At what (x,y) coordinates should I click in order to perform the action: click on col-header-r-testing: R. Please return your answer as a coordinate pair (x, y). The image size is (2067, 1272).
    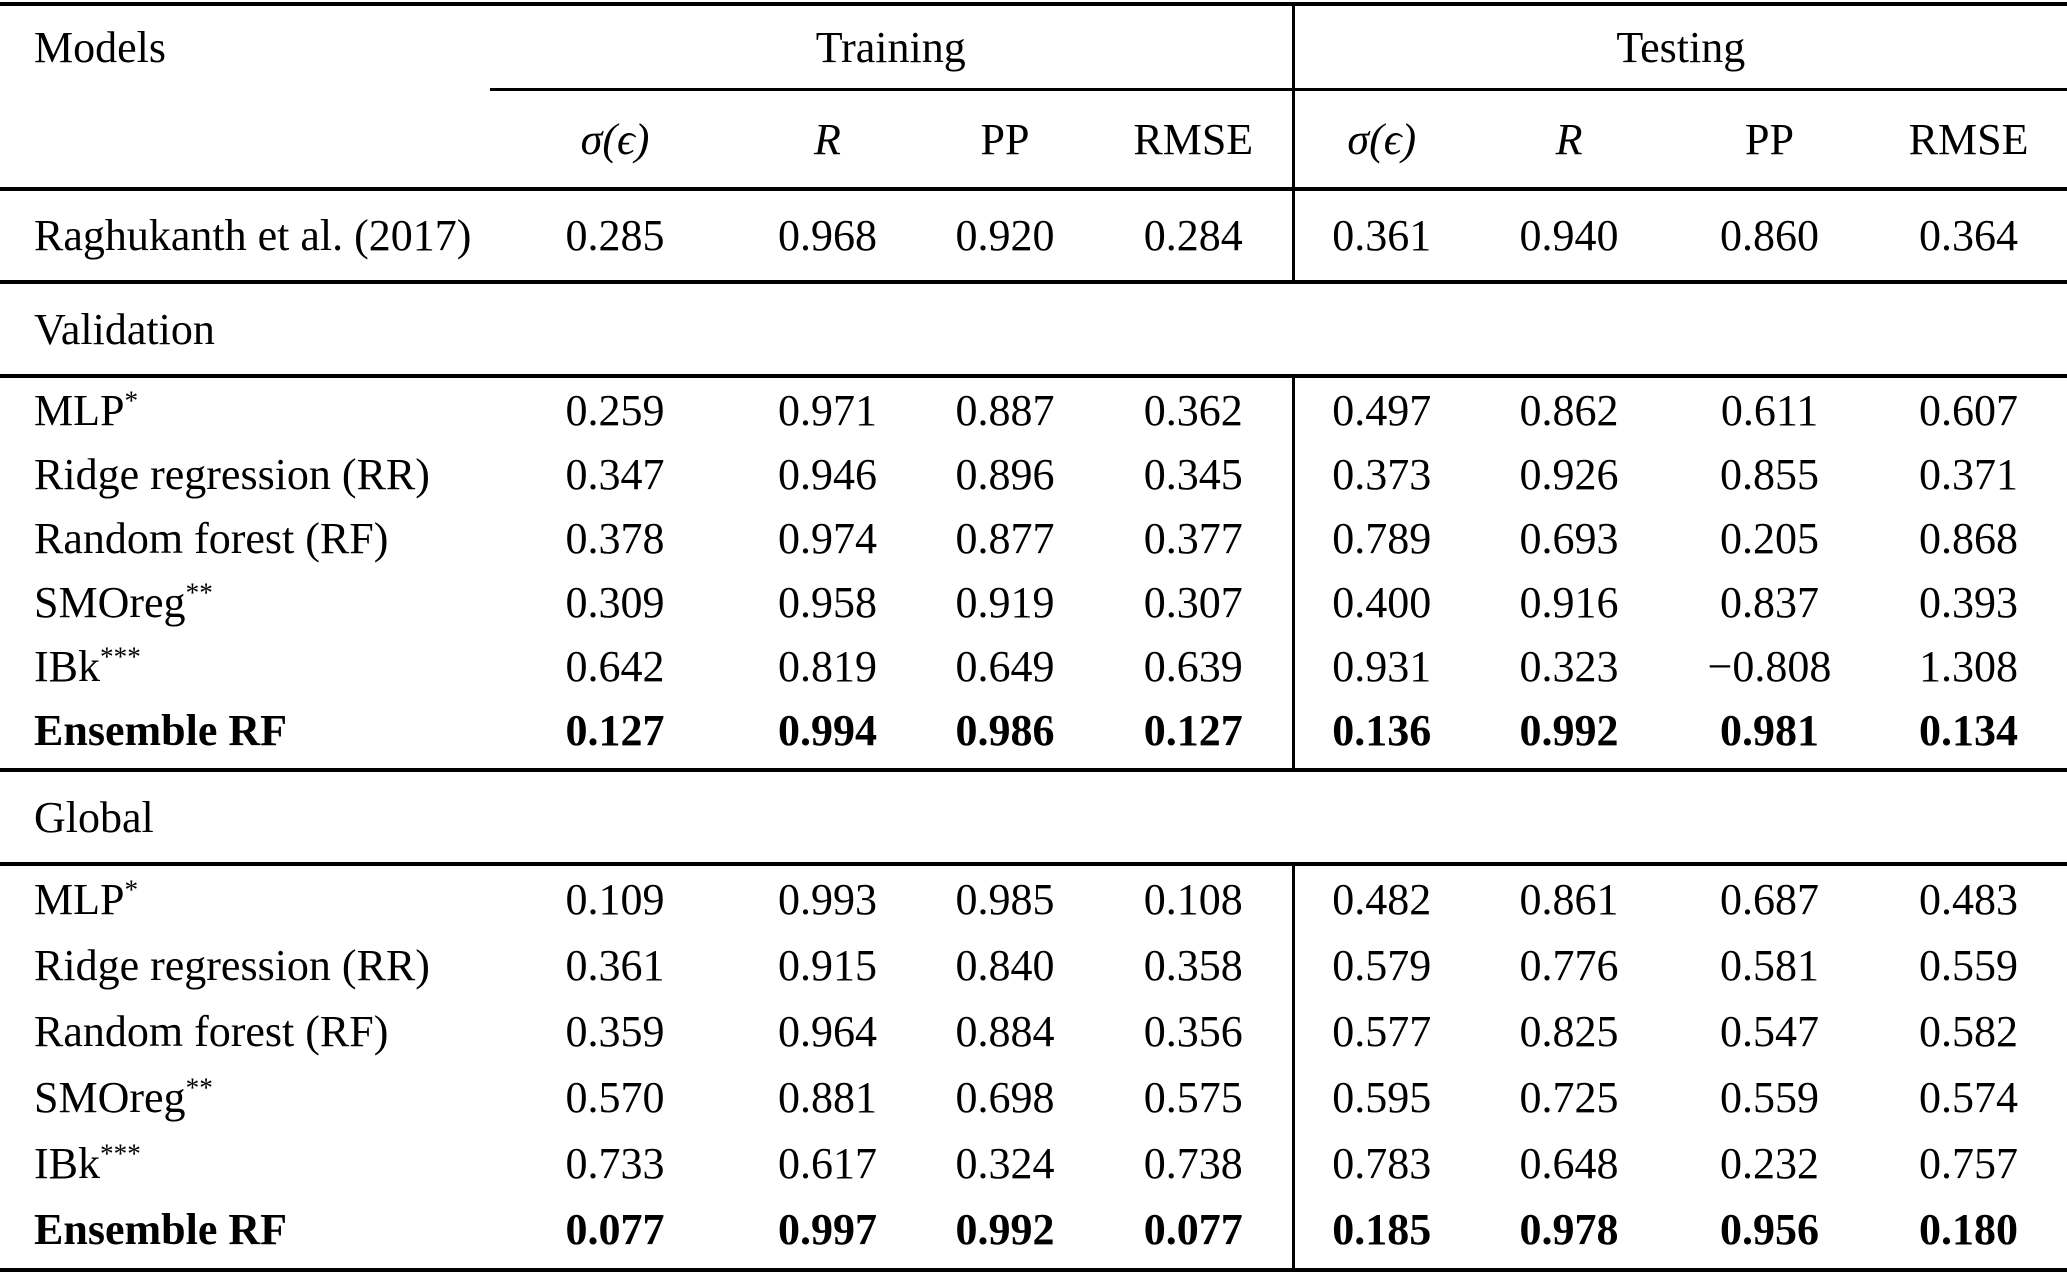
    Looking at the image, I should click on (1569, 140).